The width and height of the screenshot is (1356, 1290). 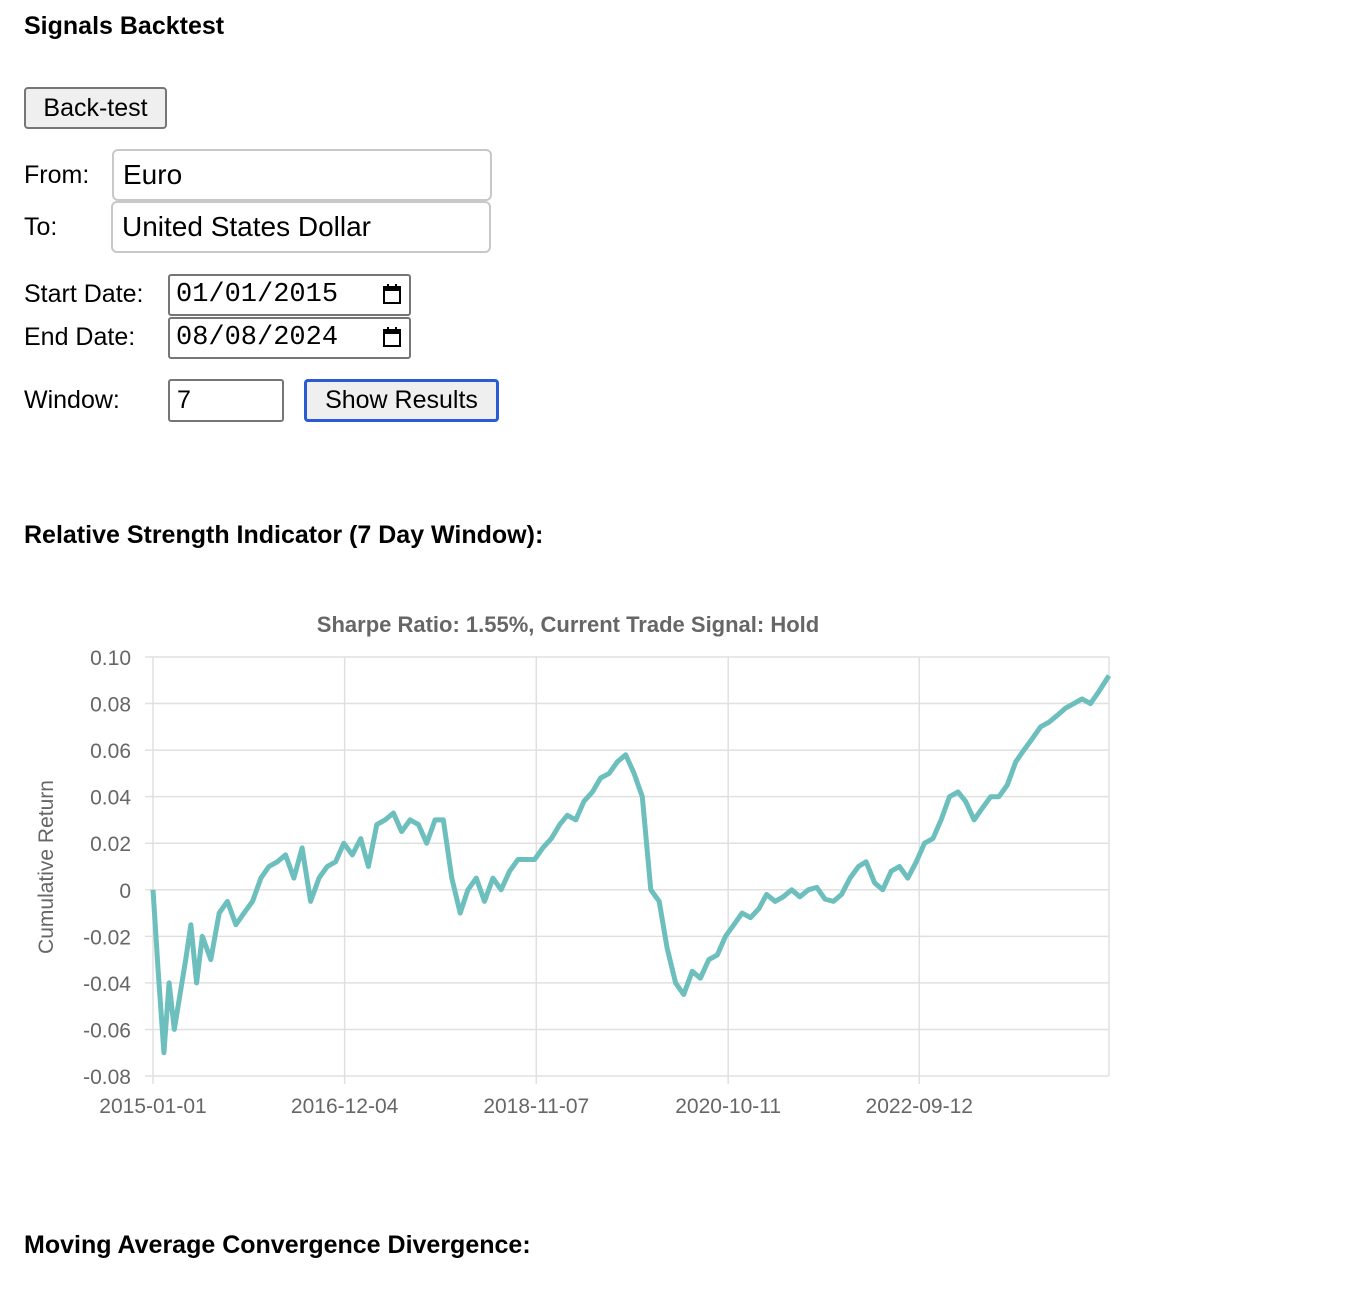 I want to click on window-input: 7, so click(x=226, y=400).